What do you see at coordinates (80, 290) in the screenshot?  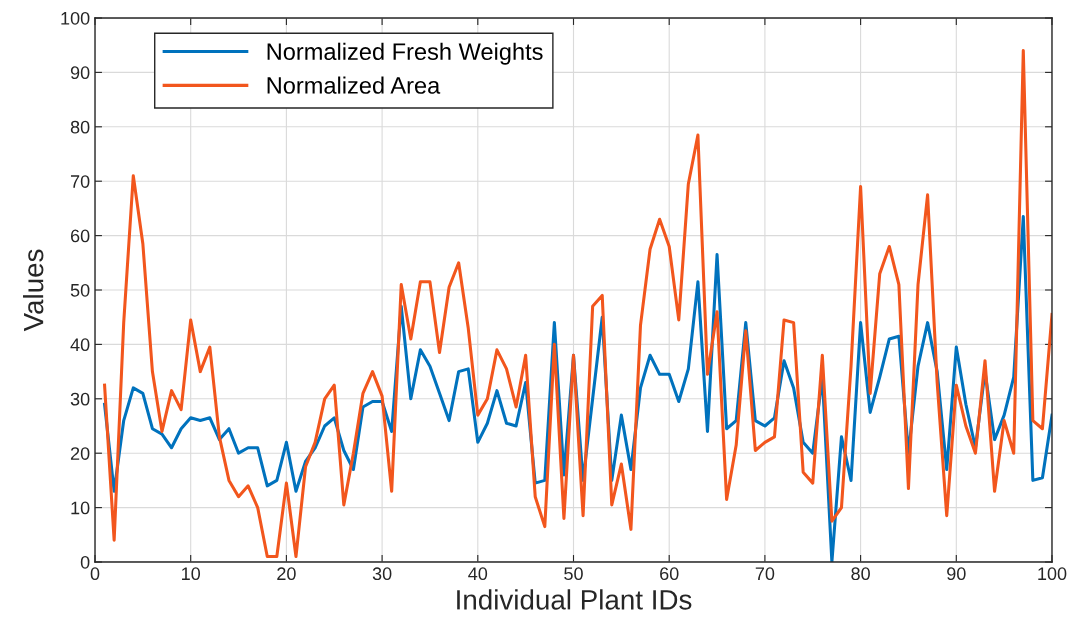 I see `y-tick-label: 50` at bounding box center [80, 290].